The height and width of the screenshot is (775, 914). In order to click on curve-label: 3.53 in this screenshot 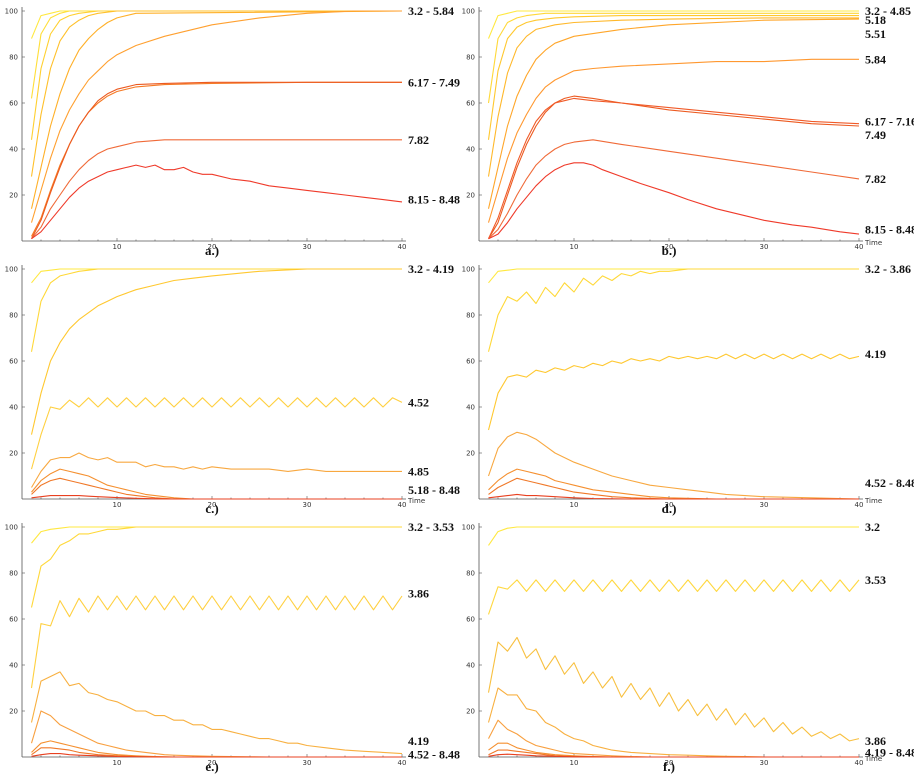, I will do `click(875, 580)`.